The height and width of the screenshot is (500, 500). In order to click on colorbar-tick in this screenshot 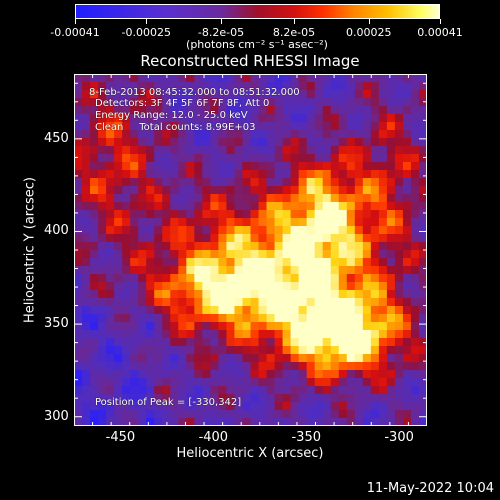, I will do `click(147, 21)`.